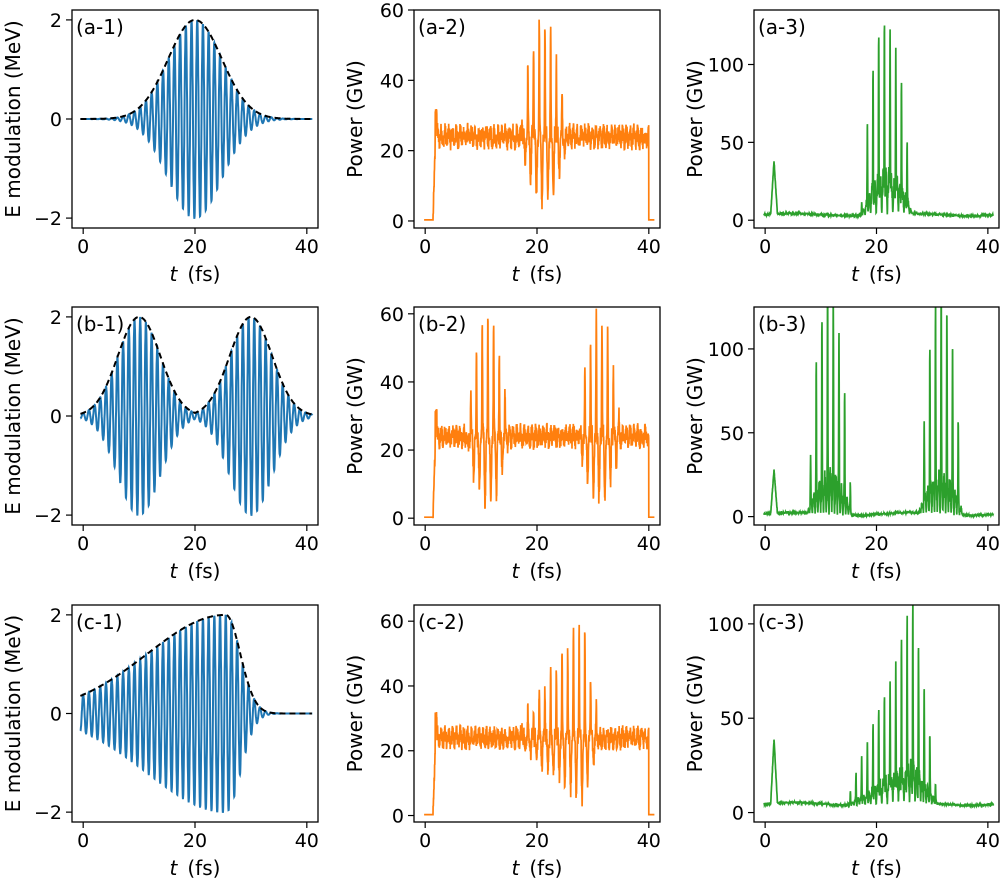 The image size is (1000, 882). I want to click on panel-label: (c-2), so click(441, 622).